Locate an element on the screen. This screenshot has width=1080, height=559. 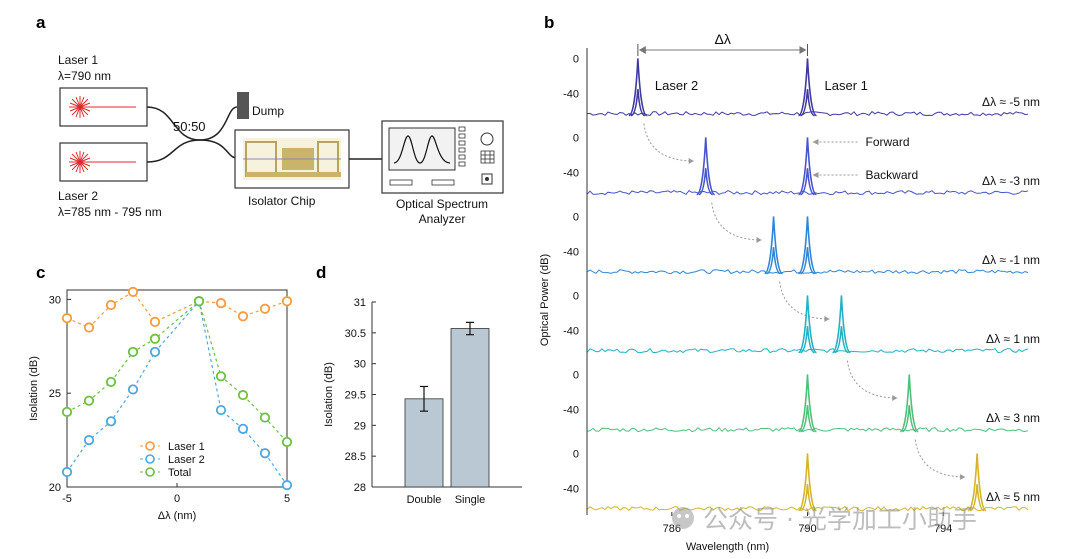
series-label: Δλ ≈ -5 nm is located at coordinates (1011, 102).